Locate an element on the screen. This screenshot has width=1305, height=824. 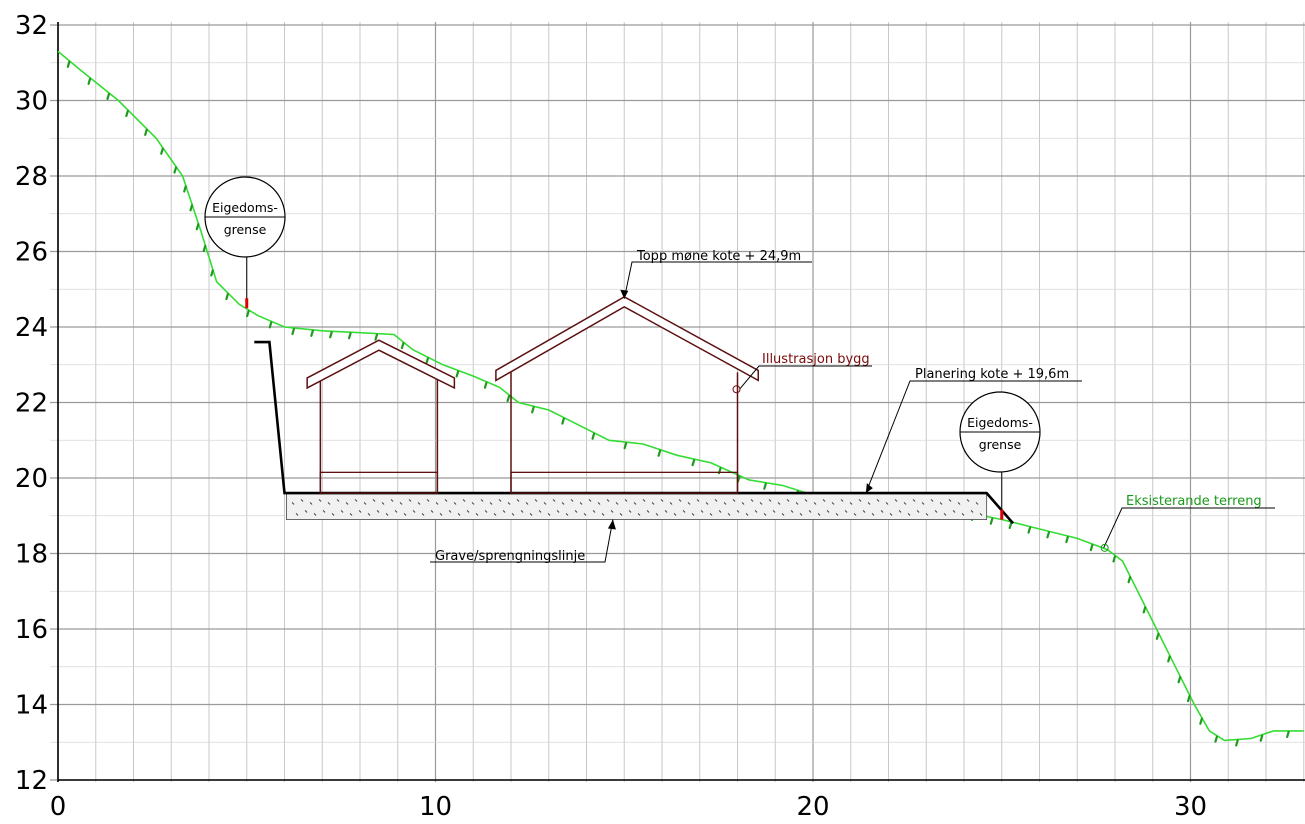
terrain-leader-dot is located at coordinates (1104, 547).